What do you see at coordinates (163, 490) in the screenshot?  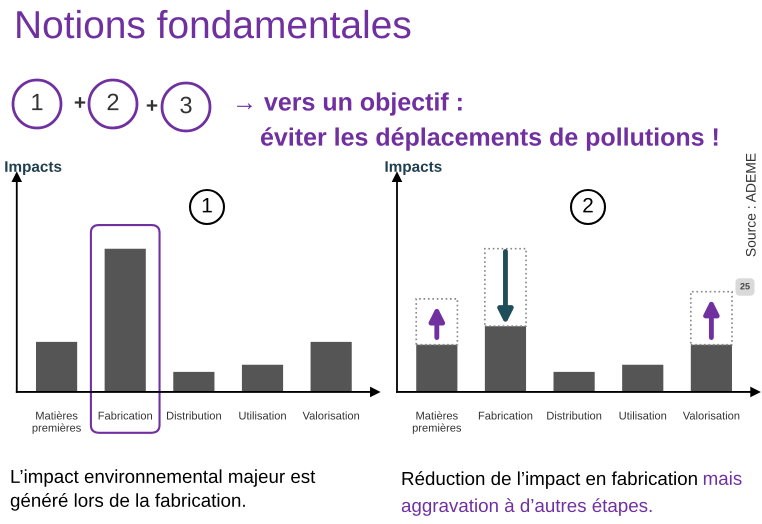 I see `text: L’impact environnemental majeur est généré lors de la fabrication.` at bounding box center [163, 490].